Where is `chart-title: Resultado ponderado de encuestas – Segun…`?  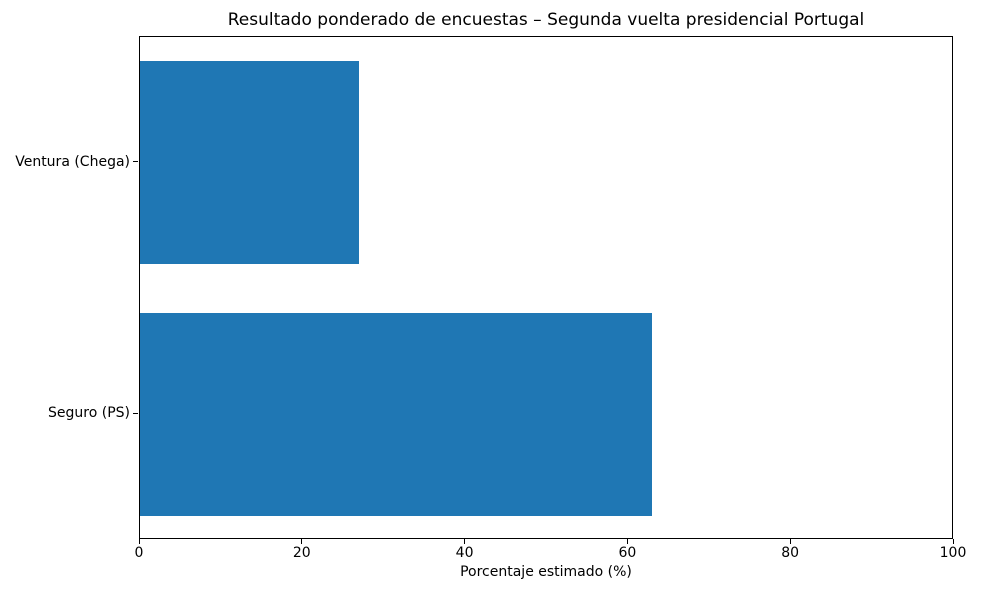
chart-title: Resultado ponderado de encuestas – Segun… is located at coordinates (546, 20).